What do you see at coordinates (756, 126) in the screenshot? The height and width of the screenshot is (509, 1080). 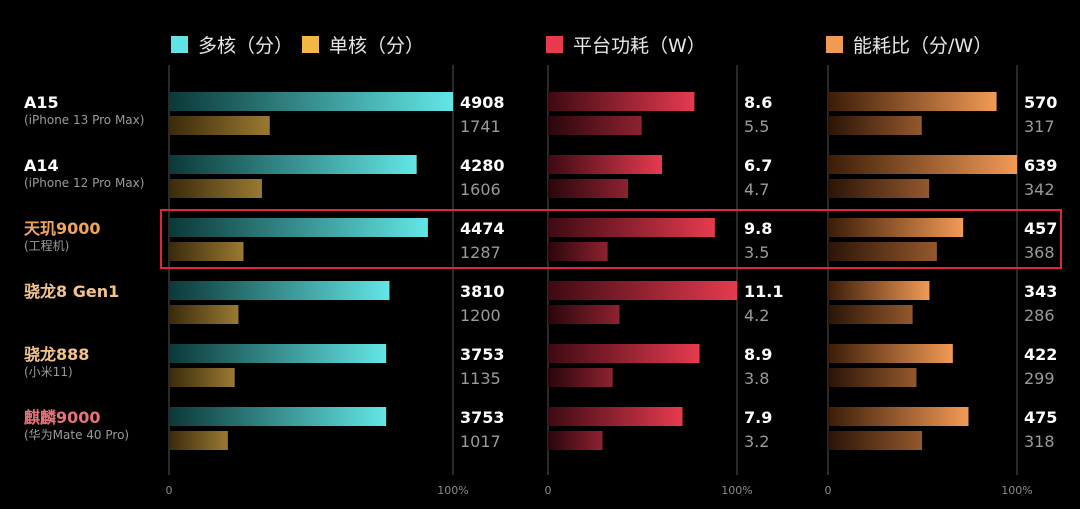 I see `value-label: 5.5` at bounding box center [756, 126].